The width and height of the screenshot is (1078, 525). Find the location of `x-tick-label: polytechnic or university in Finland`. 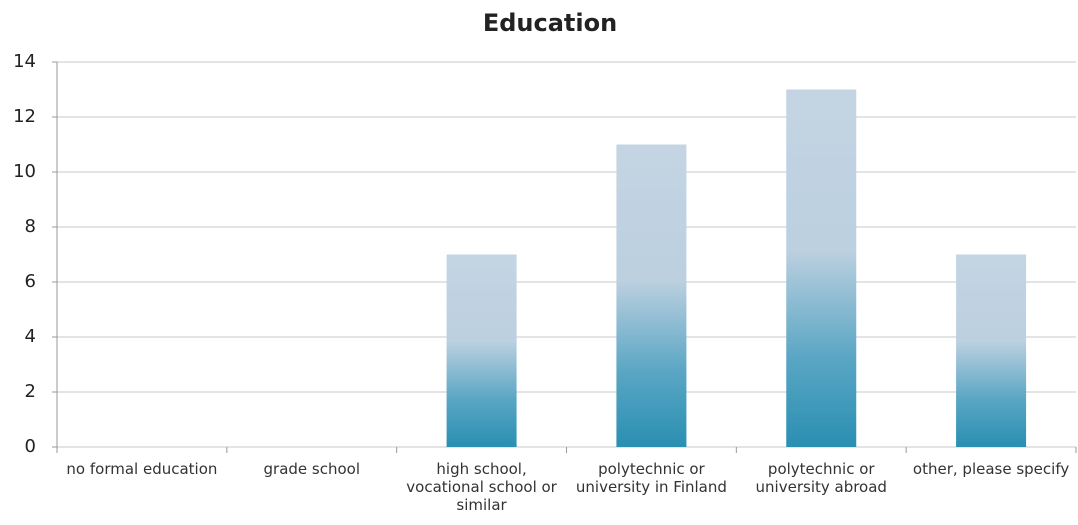

x-tick-label: polytechnic or university in Finland is located at coordinates (651, 478).